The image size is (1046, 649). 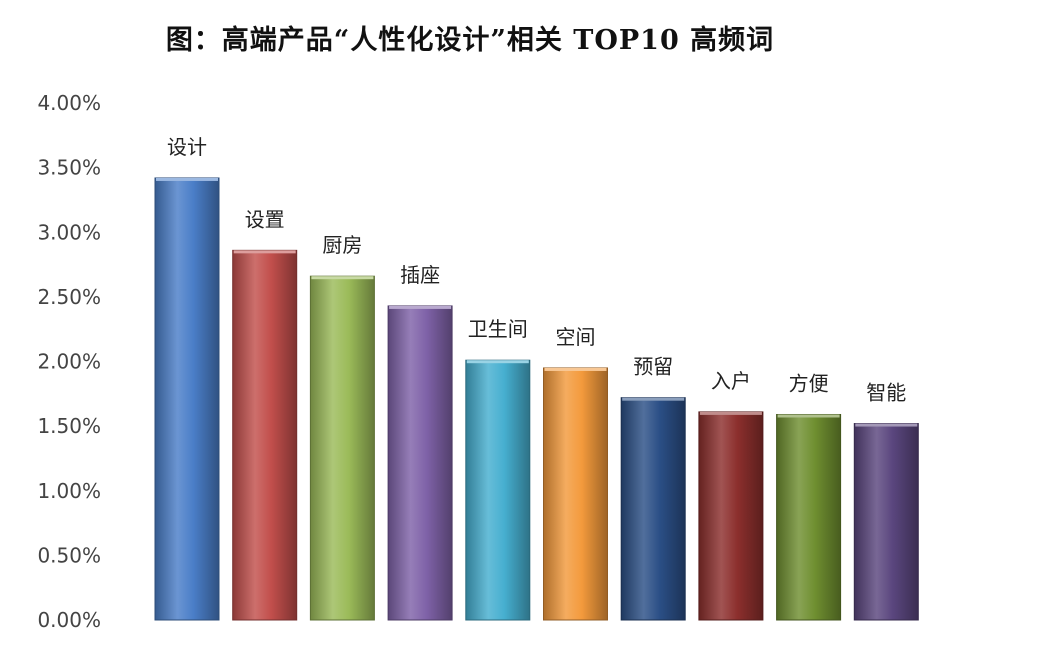 What do you see at coordinates (69, 555) in the screenshot?
I see `y-tick-label: 0.50%` at bounding box center [69, 555].